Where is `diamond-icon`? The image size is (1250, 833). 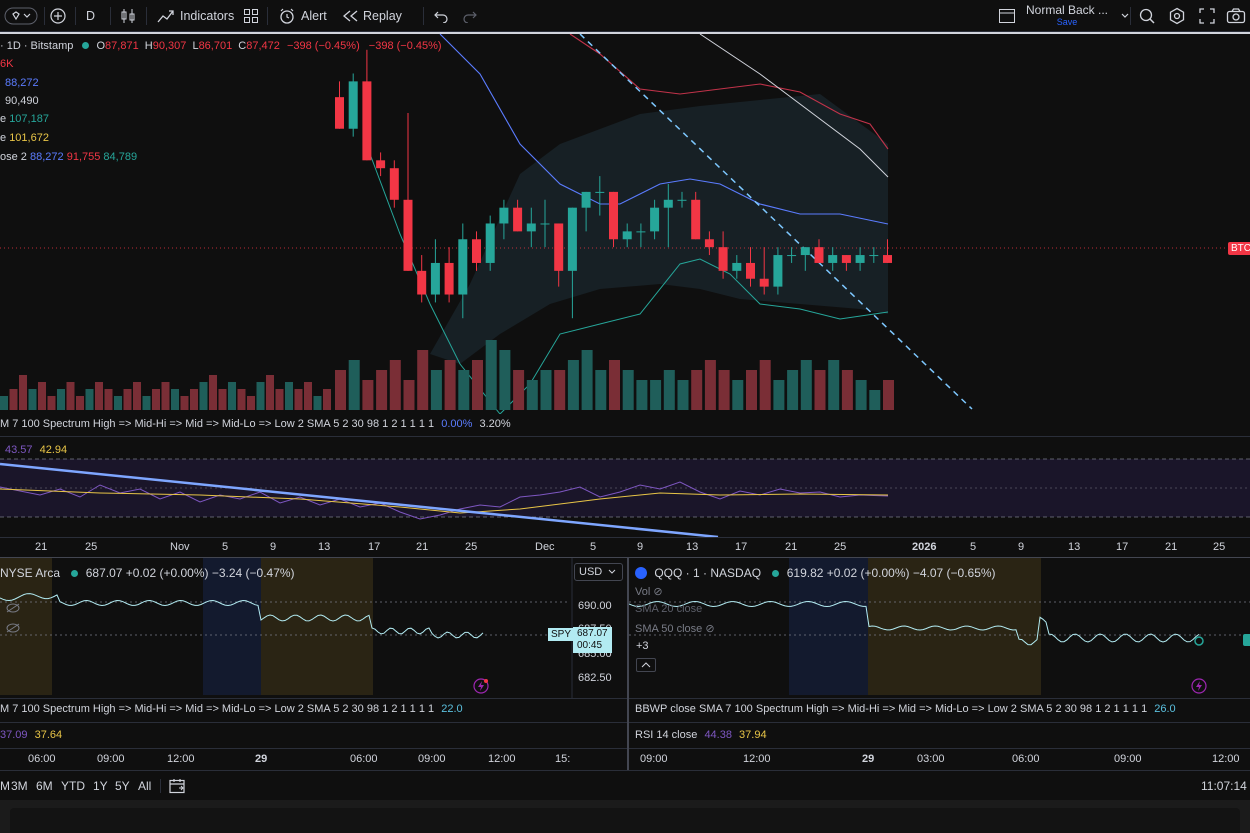 diamond-icon is located at coordinates (21, 16).